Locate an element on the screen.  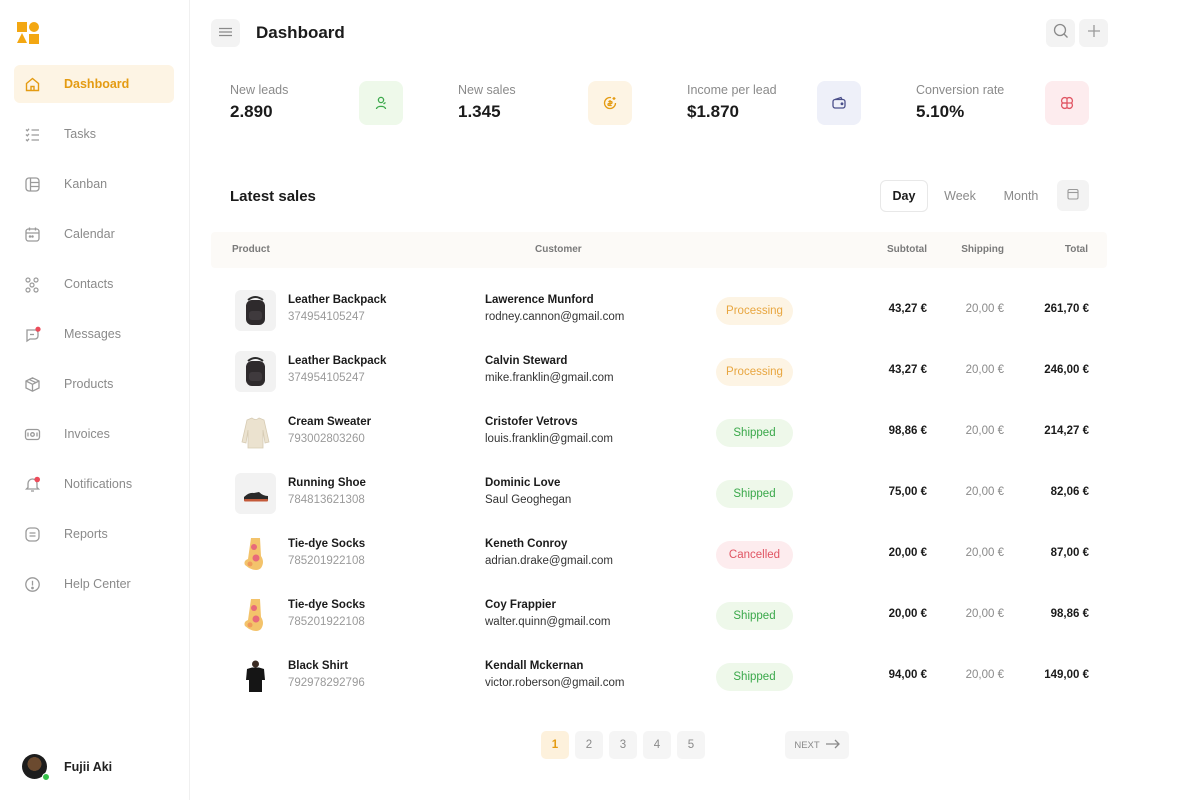
total-value: 246,00 € is located at coordinates (1066, 370).